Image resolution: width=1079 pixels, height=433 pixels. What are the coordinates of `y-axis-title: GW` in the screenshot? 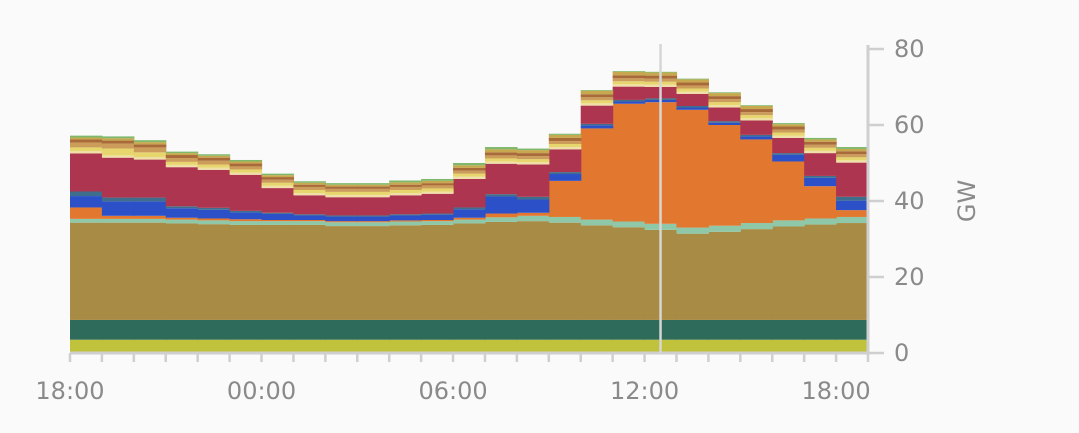 It's located at (967, 201).